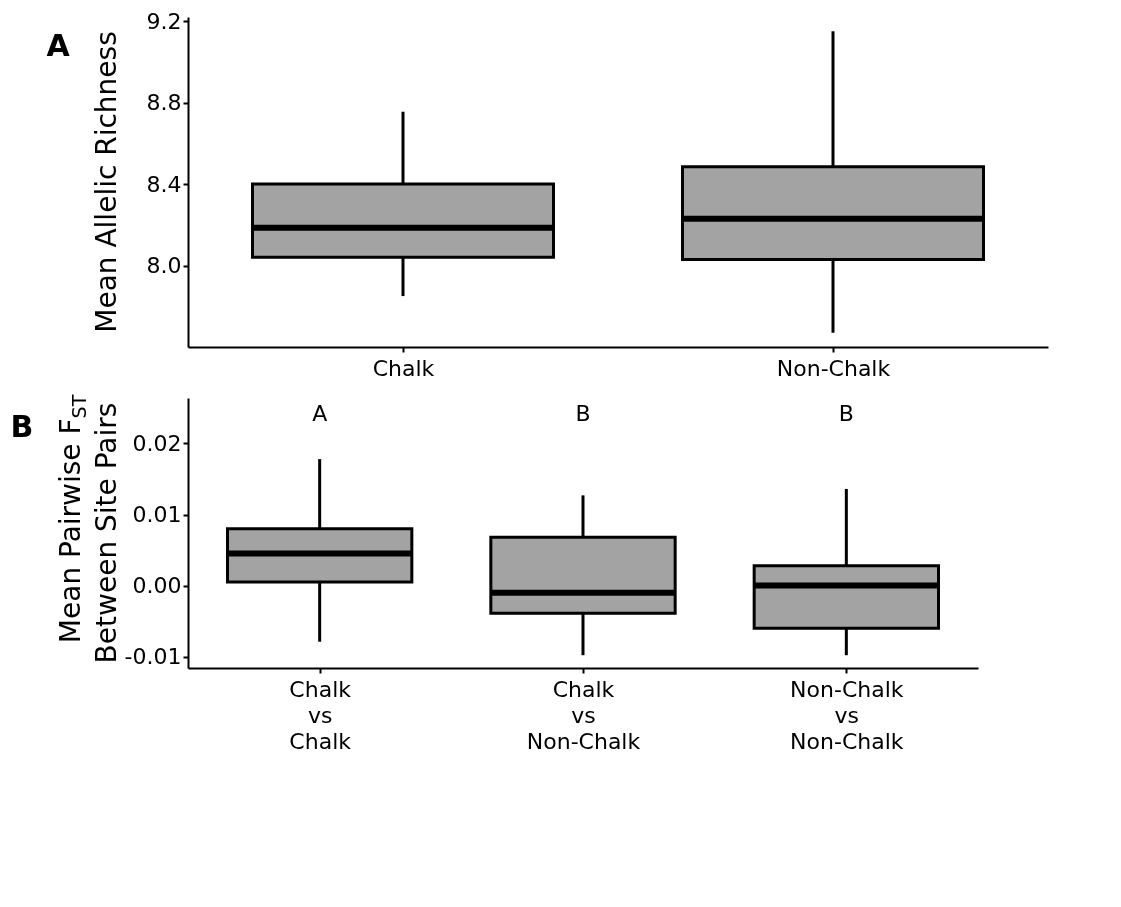 This screenshot has width=1121, height=907. I want to click on x-tick-label: Non-Chalk vs Non-Chalk, so click(847, 715).